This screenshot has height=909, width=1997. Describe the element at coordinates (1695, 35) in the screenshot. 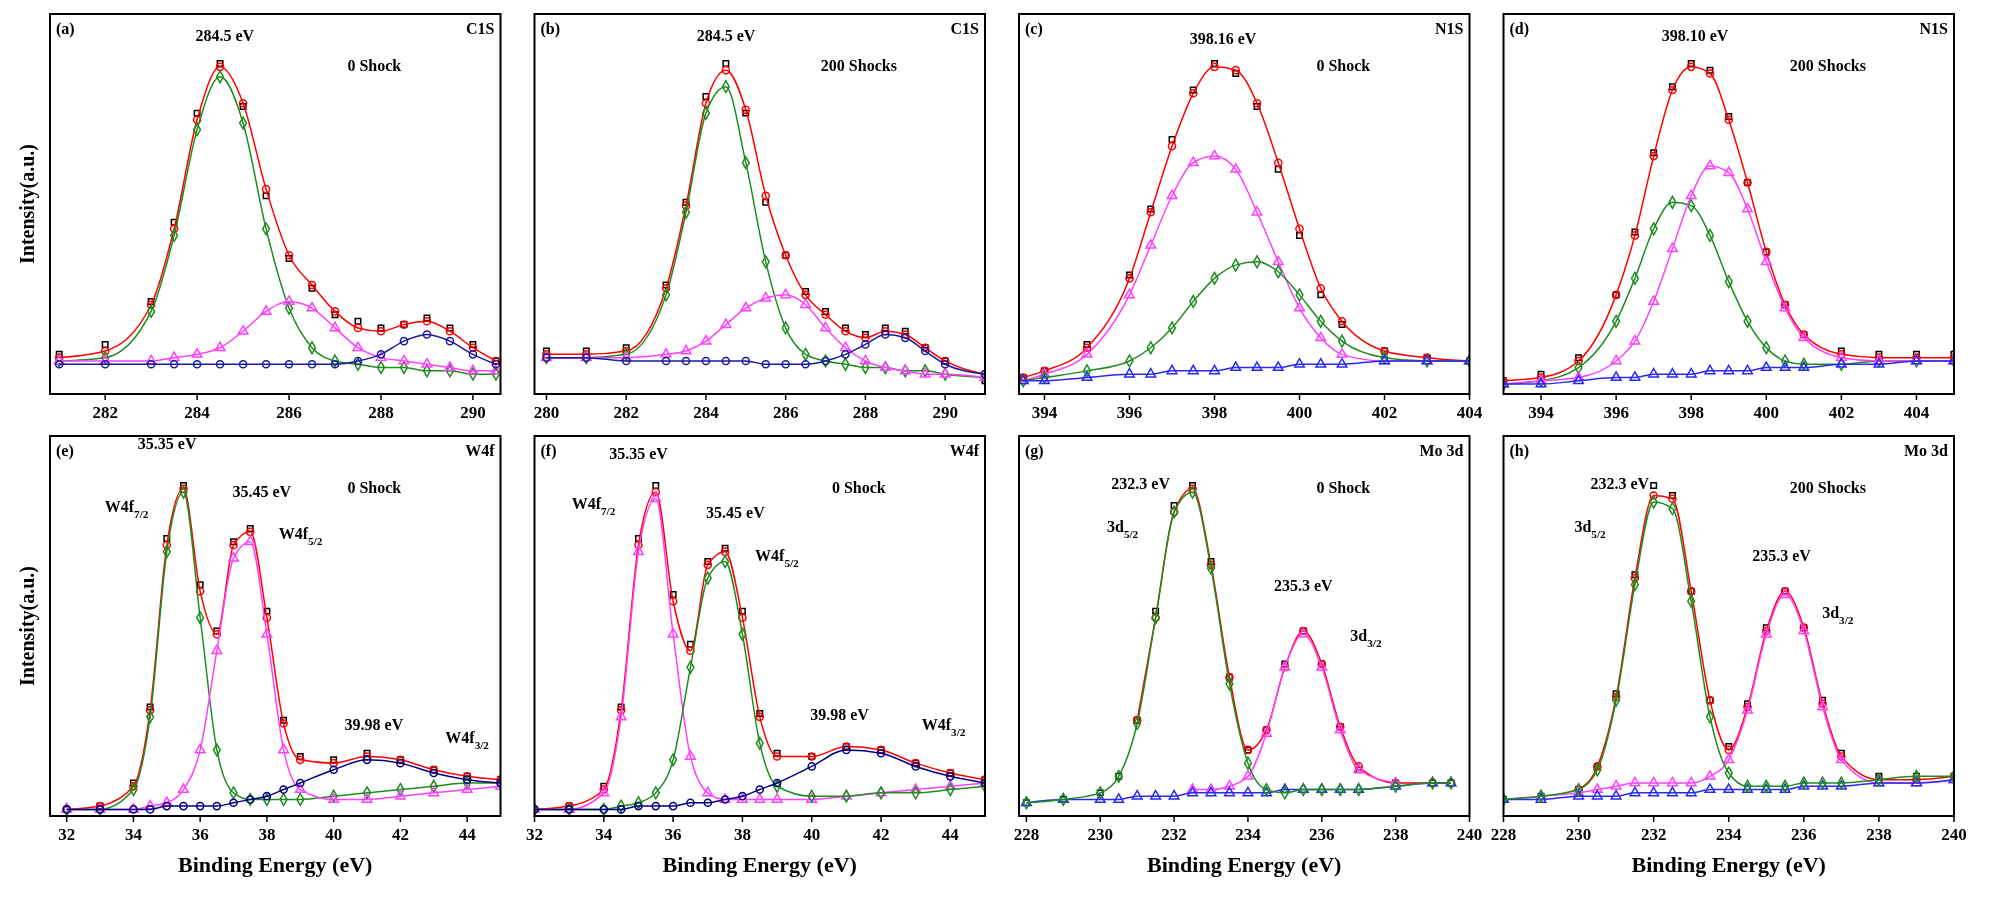

I see `text: 398.10 eV` at that location.